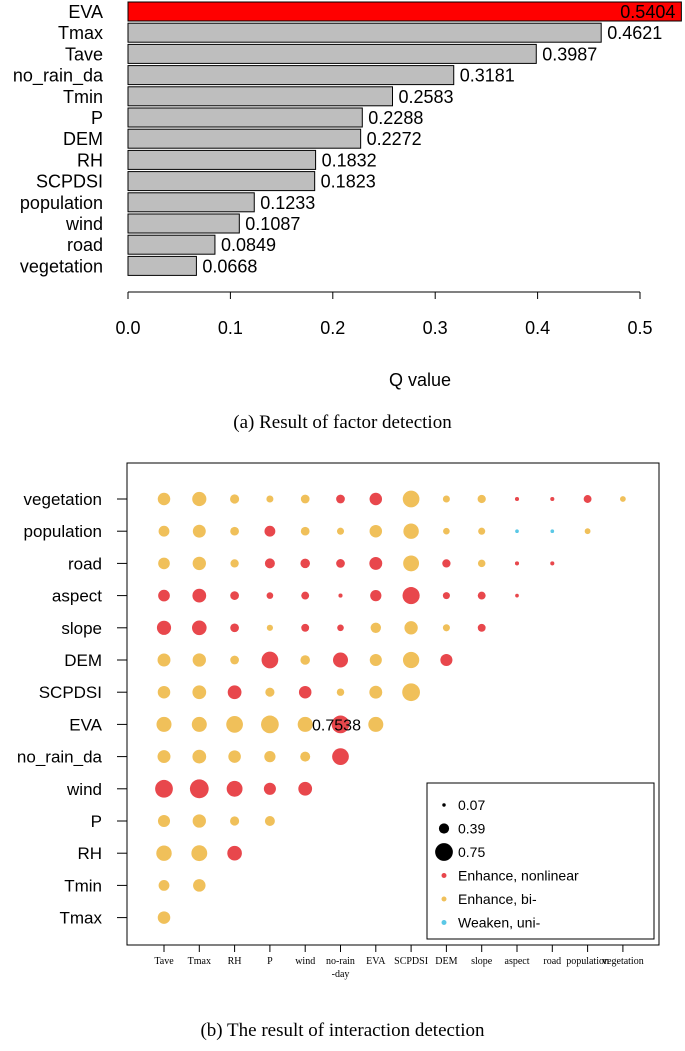  Describe the element at coordinates (384, 314) in the screenshot. I see `q-value-axis: 0.0 0.1 0.2 0.3 0.4 0.5` at that location.